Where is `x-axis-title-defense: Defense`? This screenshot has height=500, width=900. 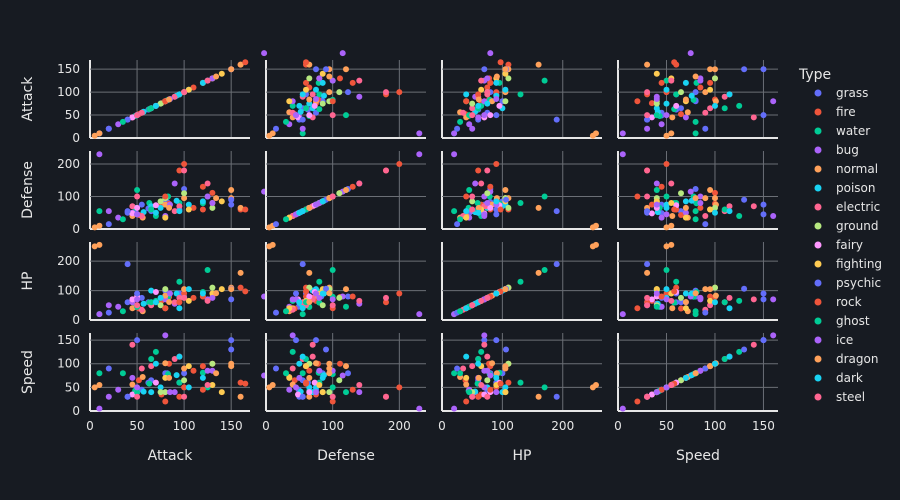 x-axis-title-defense: Defense is located at coordinates (346, 456).